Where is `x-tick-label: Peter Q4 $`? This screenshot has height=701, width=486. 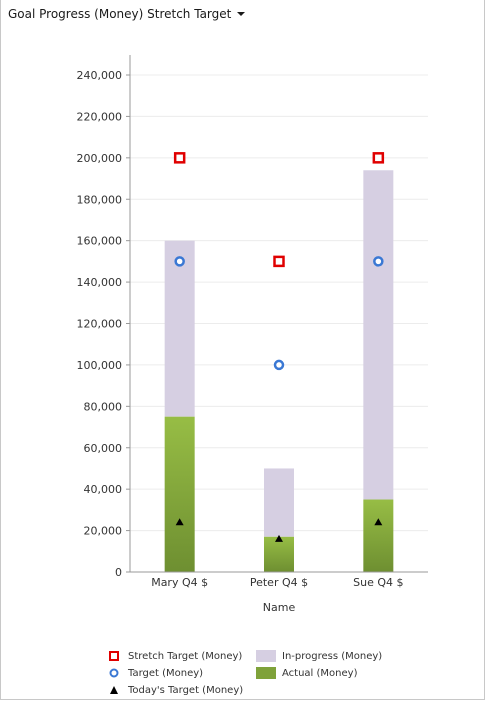 x-tick-label: Peter Q4 $ is located at coordinates (279, 582).